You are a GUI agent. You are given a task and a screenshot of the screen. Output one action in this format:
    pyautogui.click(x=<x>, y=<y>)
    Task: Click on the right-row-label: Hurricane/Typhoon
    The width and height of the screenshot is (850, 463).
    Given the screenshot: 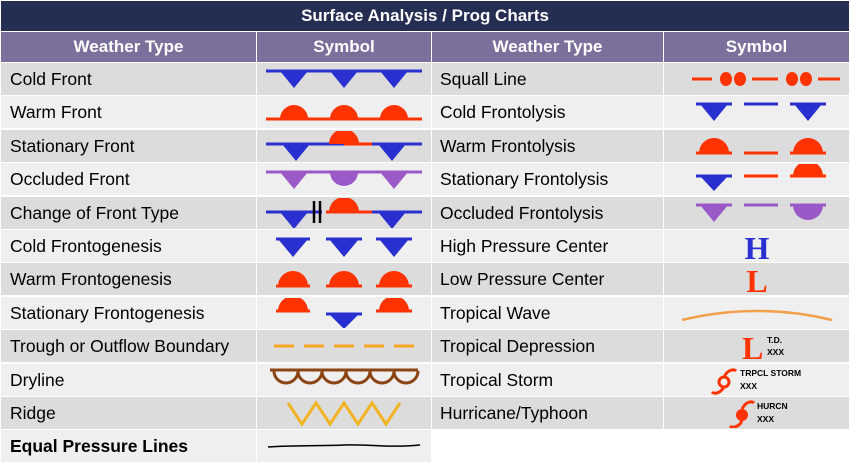 What is the action you would take?
    pyautogui.click(x=548, y=413)
    